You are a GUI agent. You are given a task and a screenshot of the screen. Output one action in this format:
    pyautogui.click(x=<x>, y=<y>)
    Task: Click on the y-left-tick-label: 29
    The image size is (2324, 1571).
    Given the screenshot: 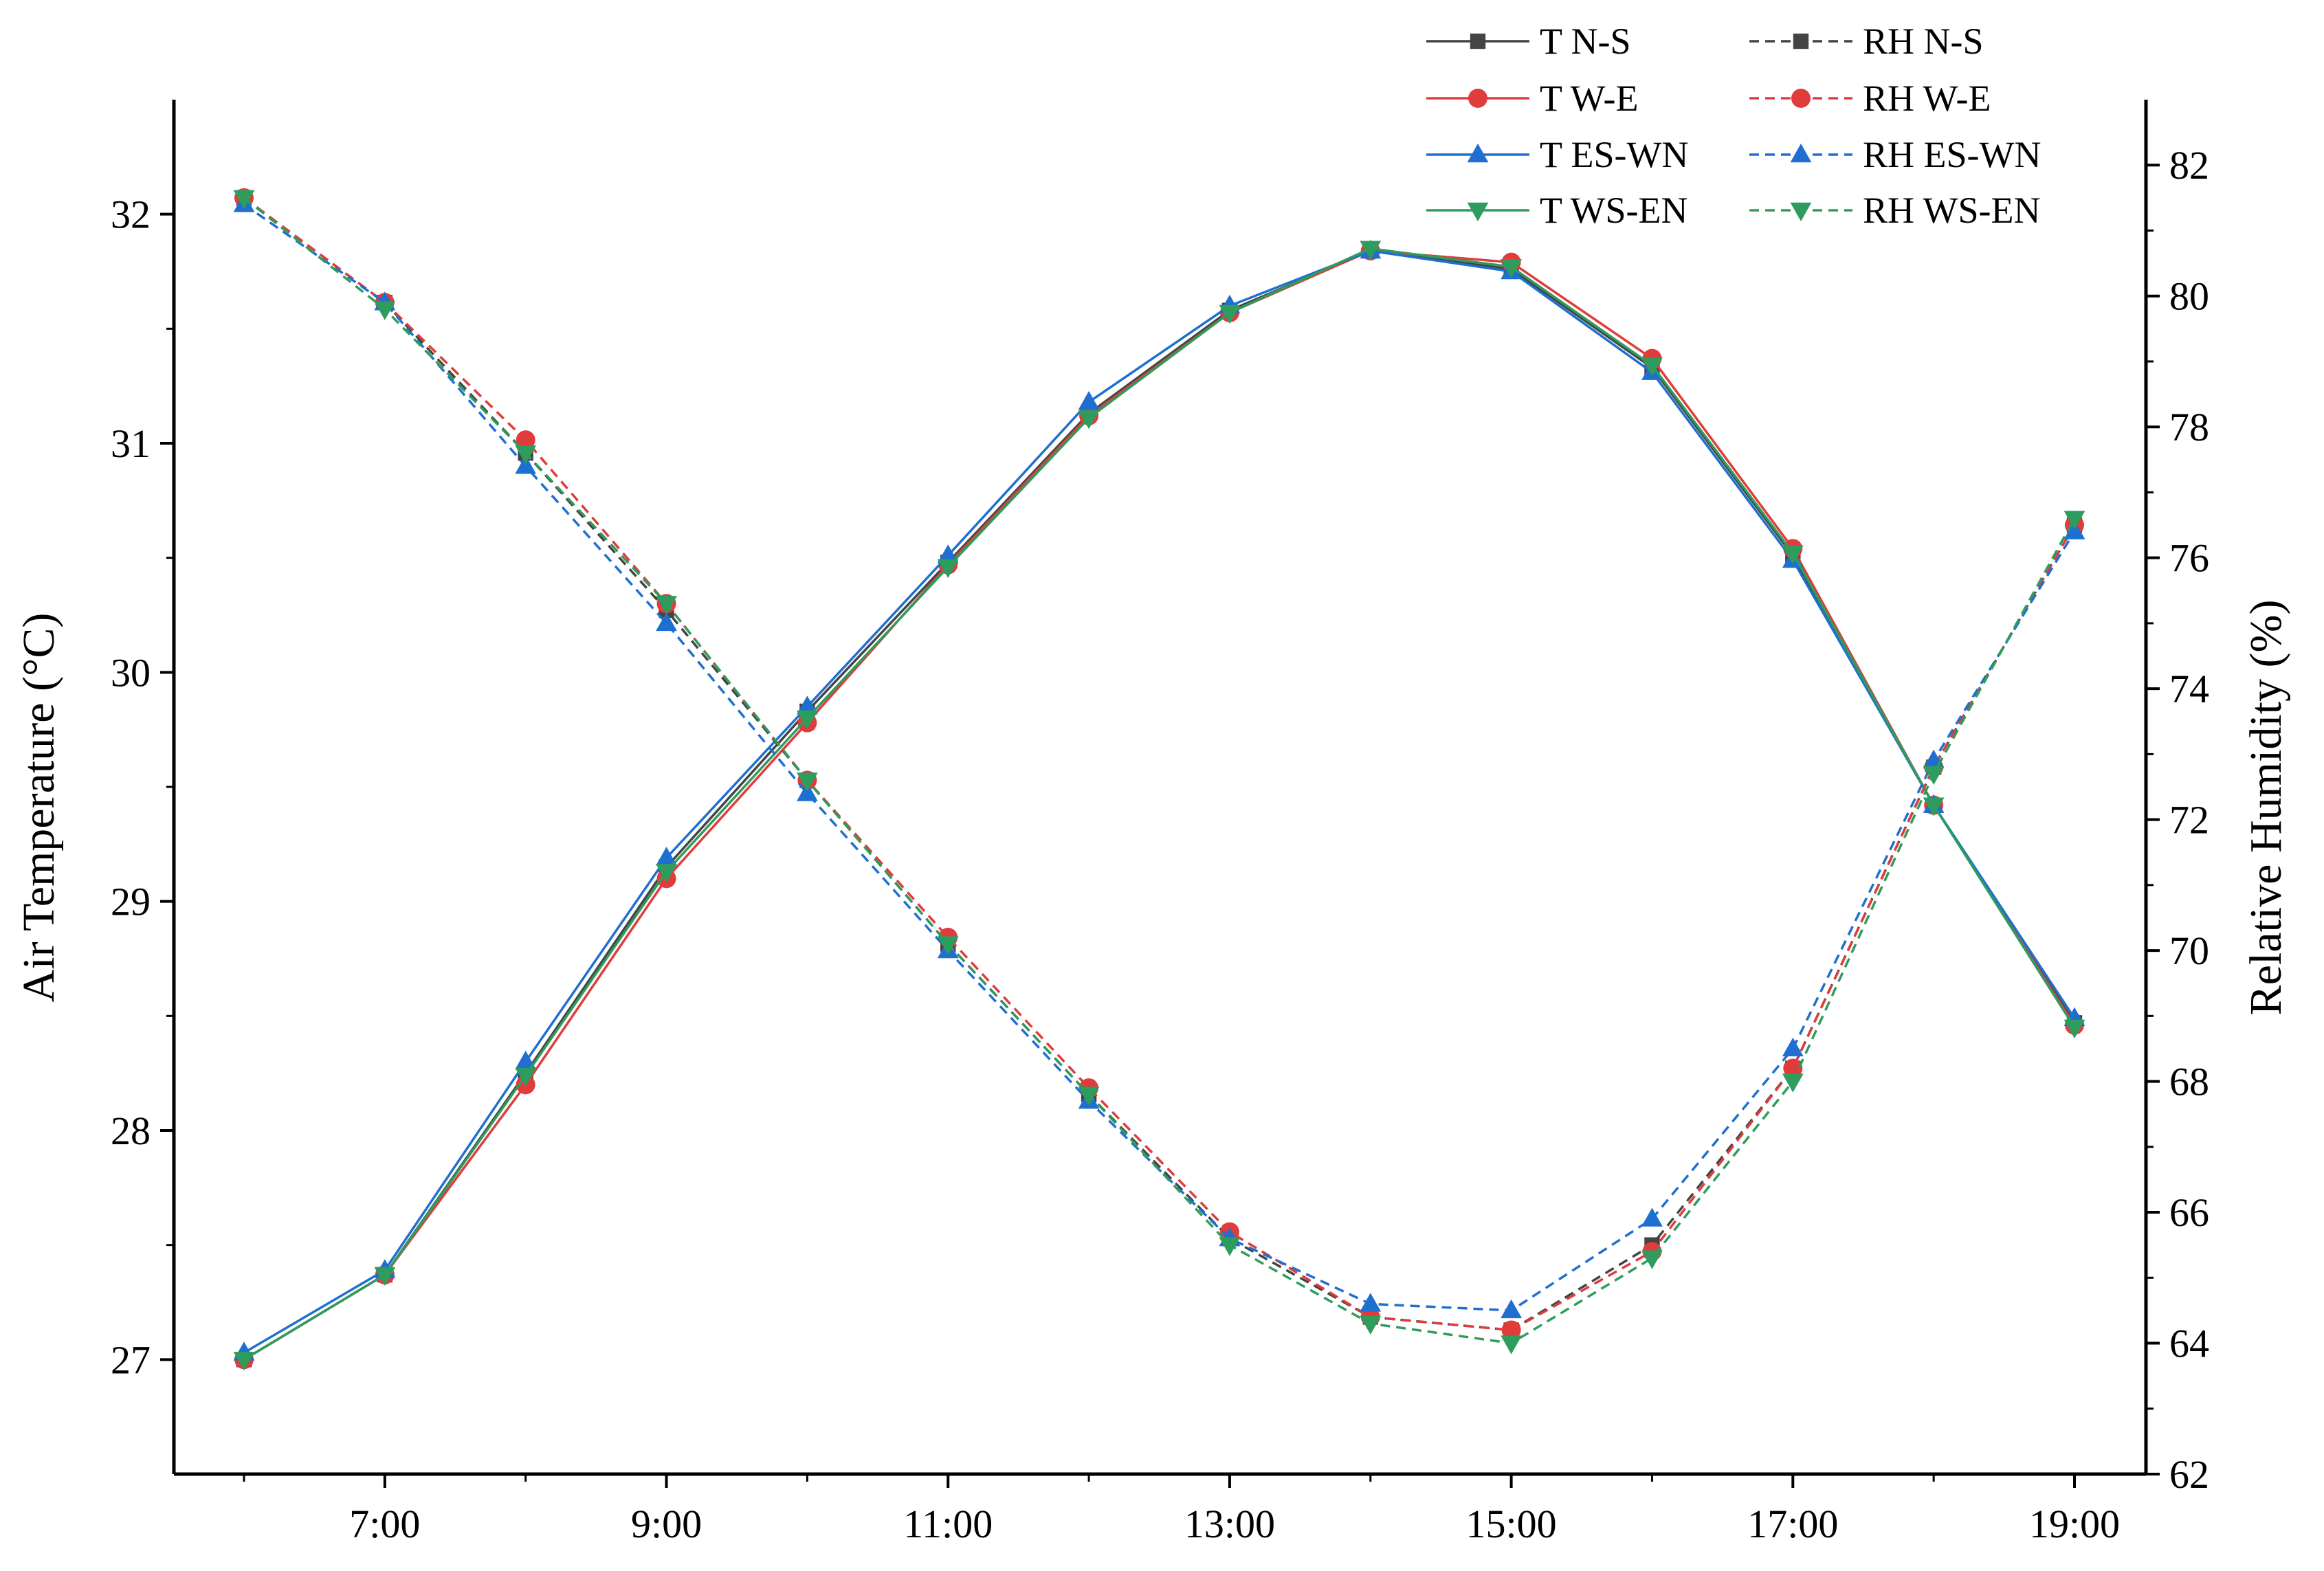 What is the action you would take?
    pyautogui.click(x=131, y=902)
    